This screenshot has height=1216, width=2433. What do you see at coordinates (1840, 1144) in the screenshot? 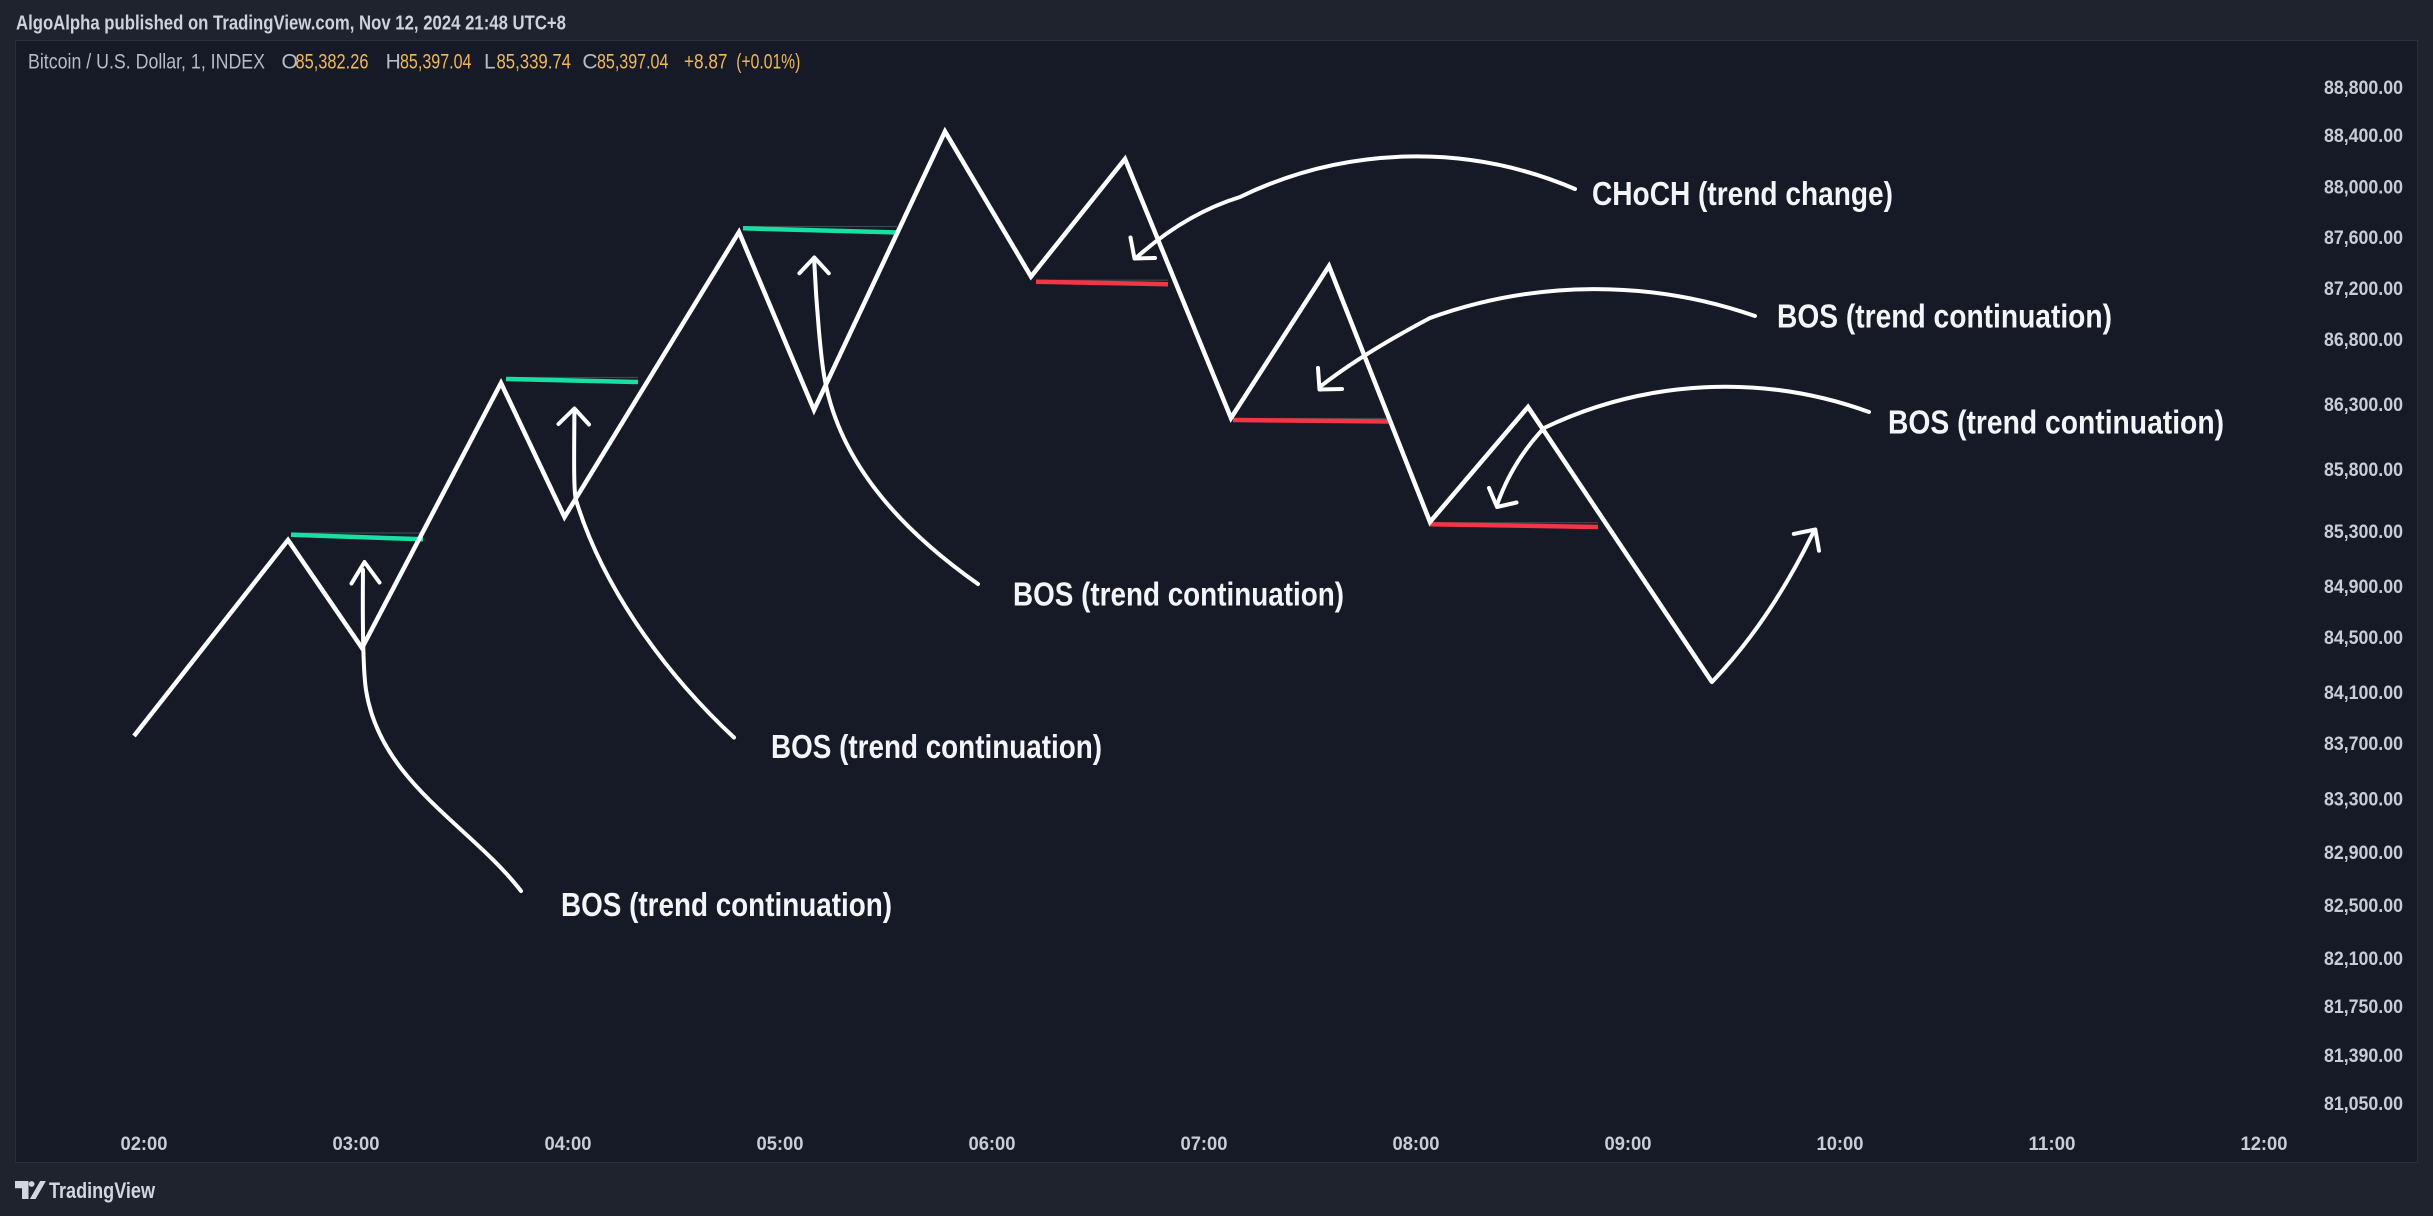
I see `svg-text: 10:00` at bounding box center [1840, 1144].